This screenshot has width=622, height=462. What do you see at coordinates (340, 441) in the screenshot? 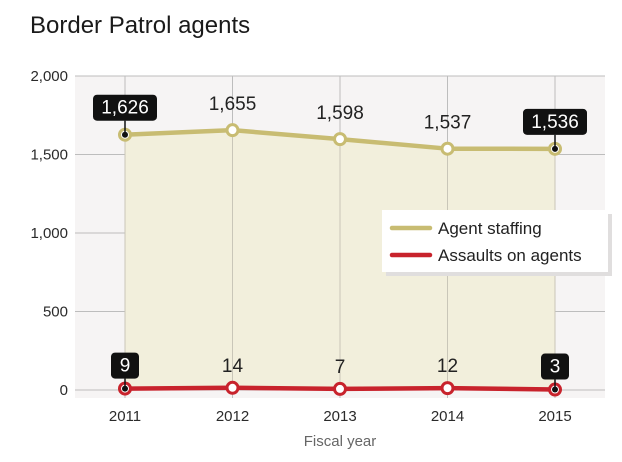
I see `x-axis-title: Fiscal year` at bounding box center [340, 441].